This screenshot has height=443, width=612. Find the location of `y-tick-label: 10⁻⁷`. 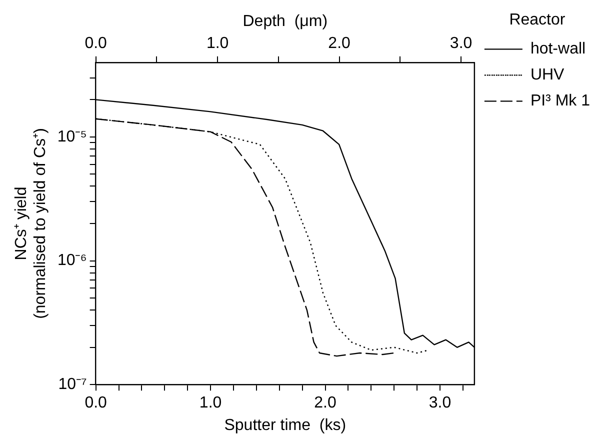

y-tick-label: 10⁻⁷ is located at coordinates (73, 385).